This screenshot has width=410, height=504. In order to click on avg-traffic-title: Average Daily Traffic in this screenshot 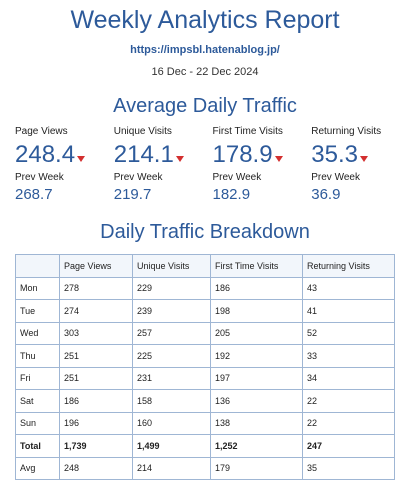, I will do `click(205, 106)`.